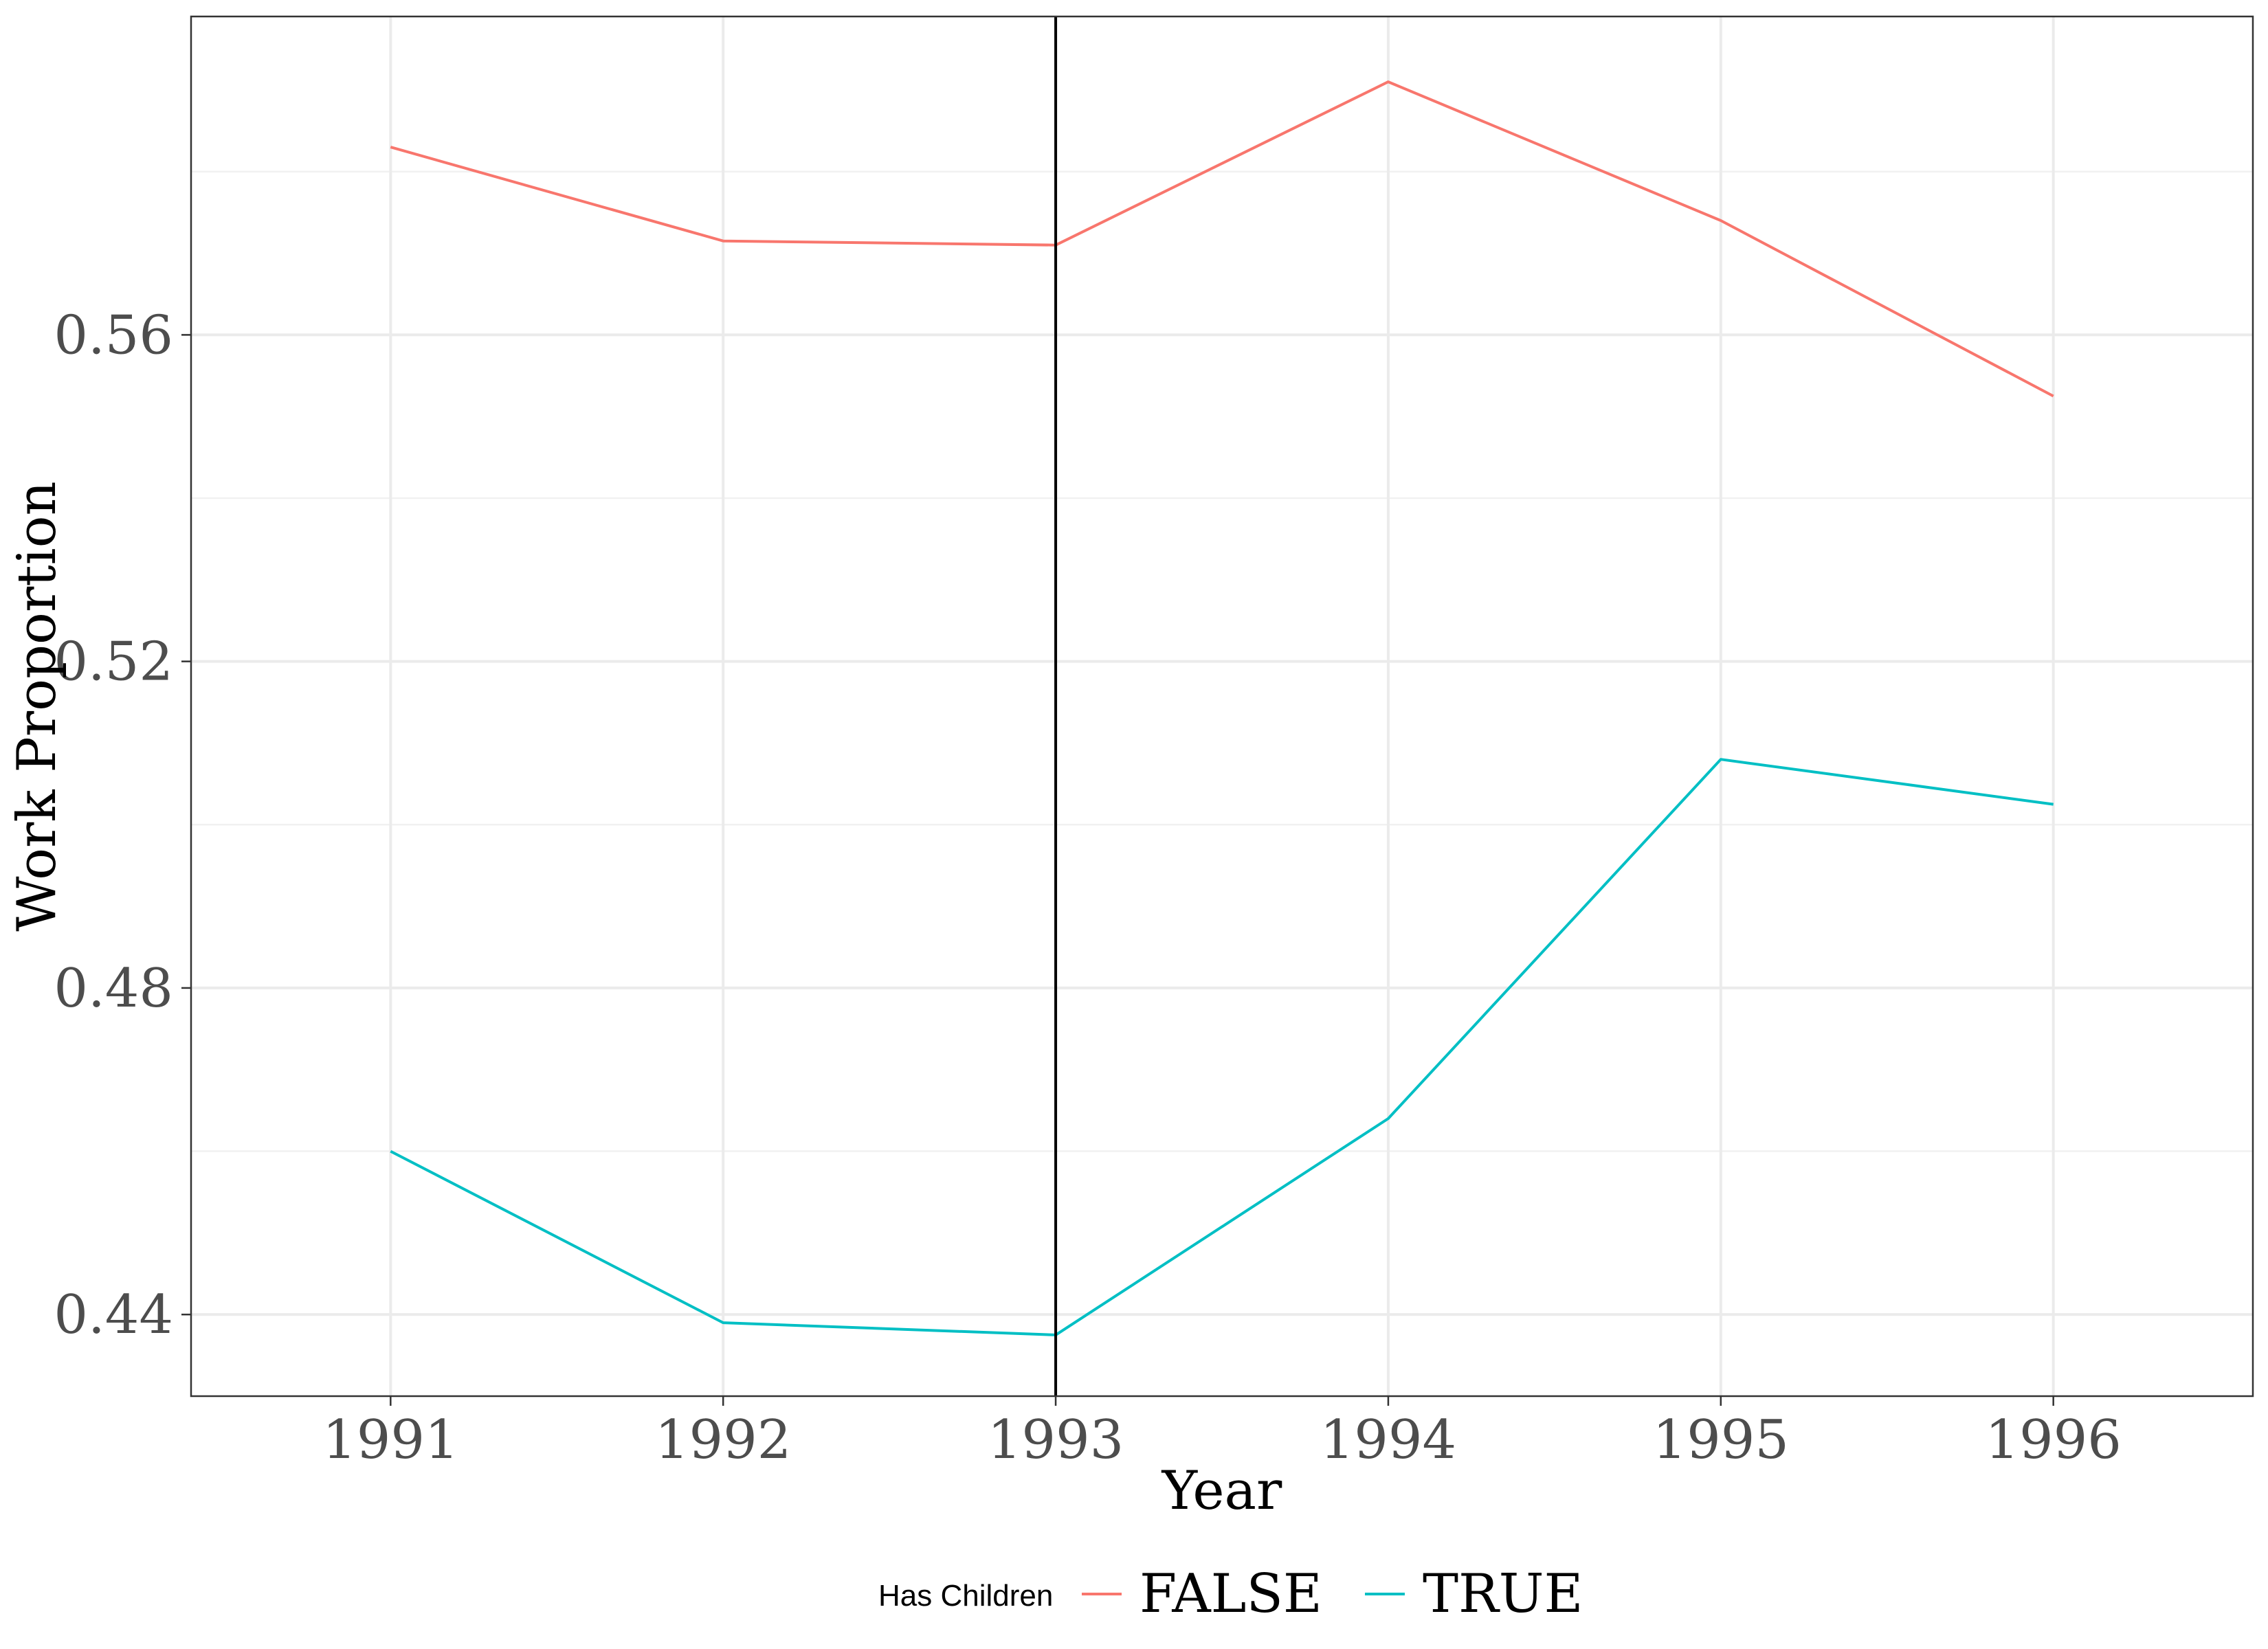  Describe the element at coordinates (2053, 1440) in the screenshot. I see `x-tick-label: 1996` at that location.